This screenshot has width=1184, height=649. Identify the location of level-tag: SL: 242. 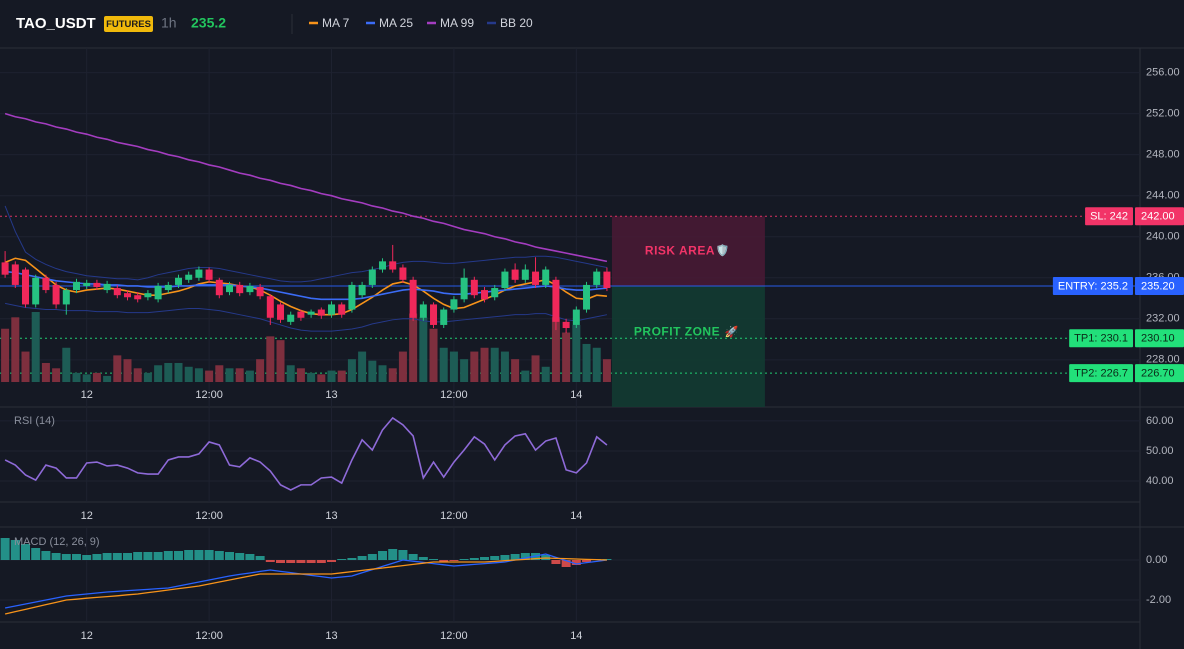
(1109, 217).